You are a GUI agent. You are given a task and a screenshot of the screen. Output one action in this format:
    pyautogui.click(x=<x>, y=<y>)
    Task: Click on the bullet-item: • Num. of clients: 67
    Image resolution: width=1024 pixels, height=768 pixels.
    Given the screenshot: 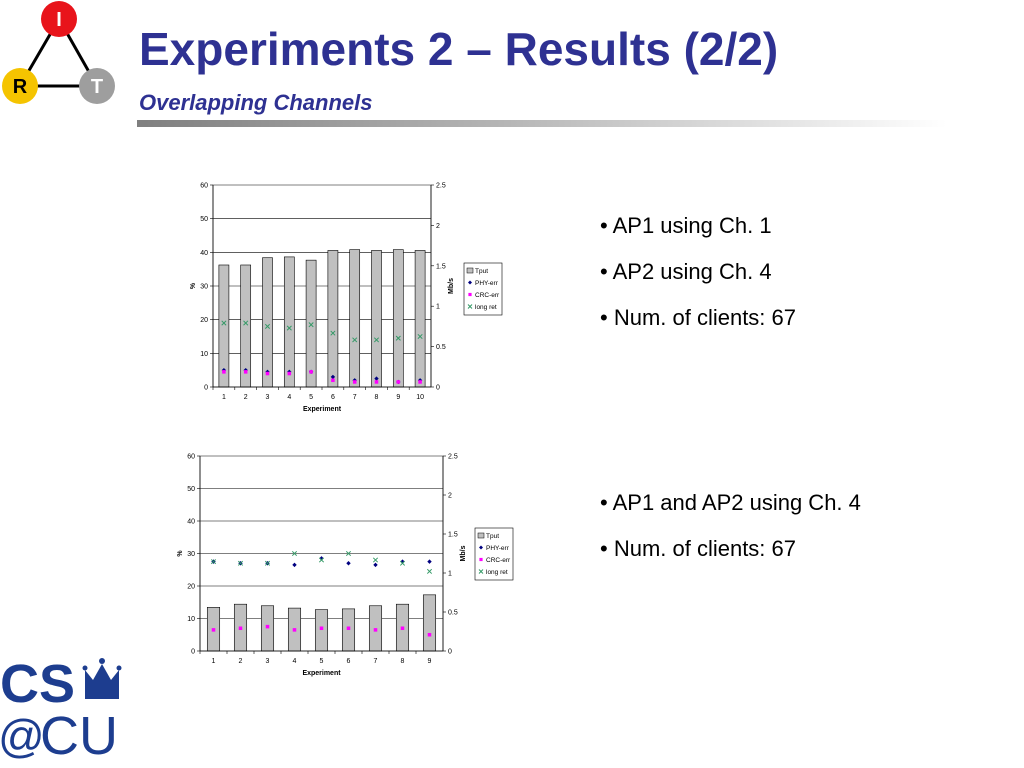 What is the action you would take?
    pyautogui.click(x=698, y=548)
    